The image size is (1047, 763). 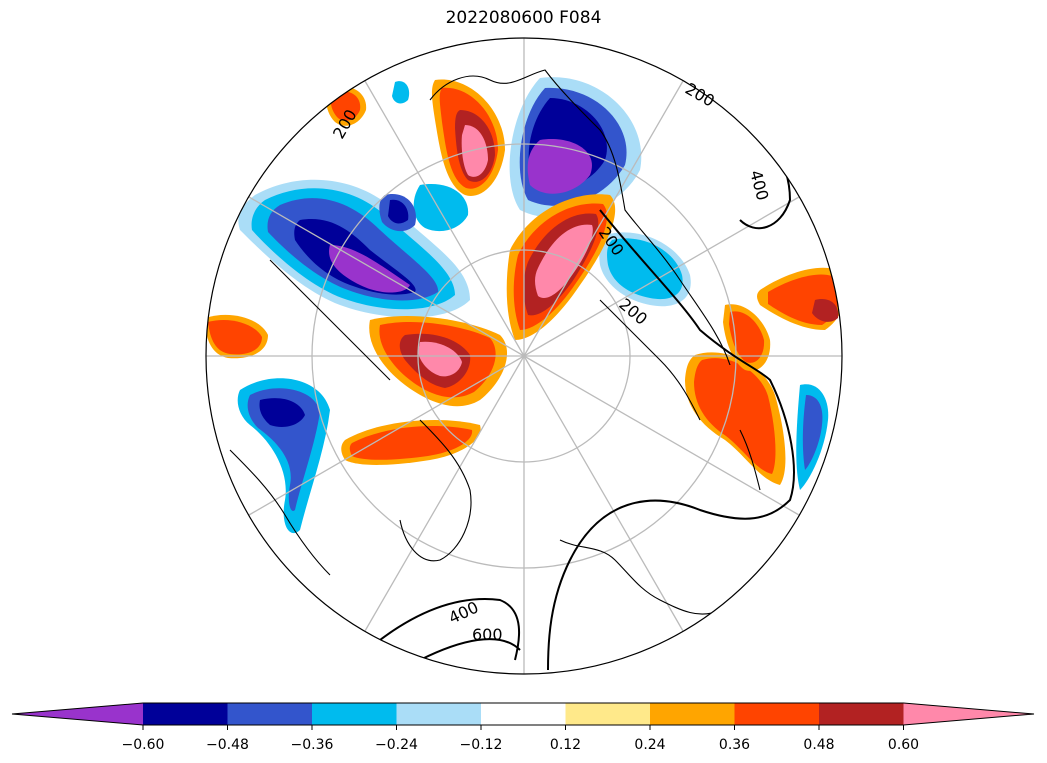 What do you see at coordinates (312, 745) in the screenshot?
I see `colorbar-tick-label: −0.36` at bounding box center [312, 745].